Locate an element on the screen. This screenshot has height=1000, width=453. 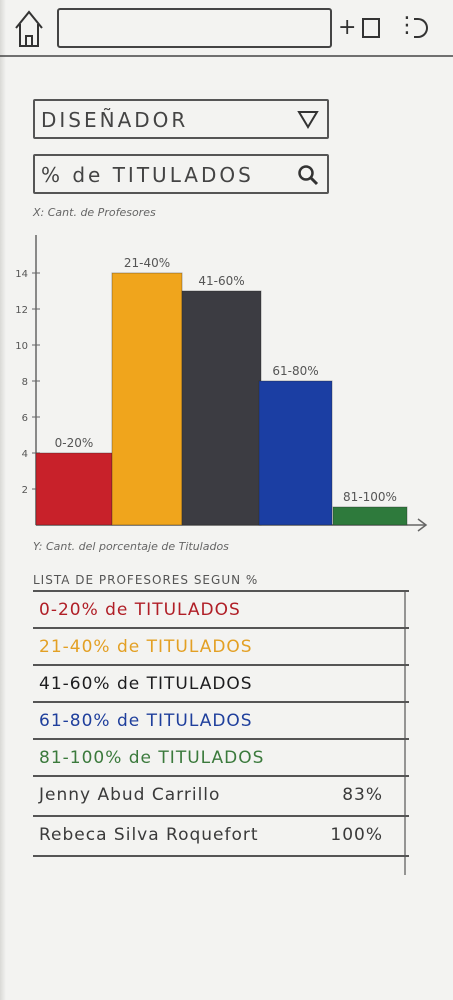
list-item-label: 41-60% de TITULADOS is located at coordinates (146, 684).